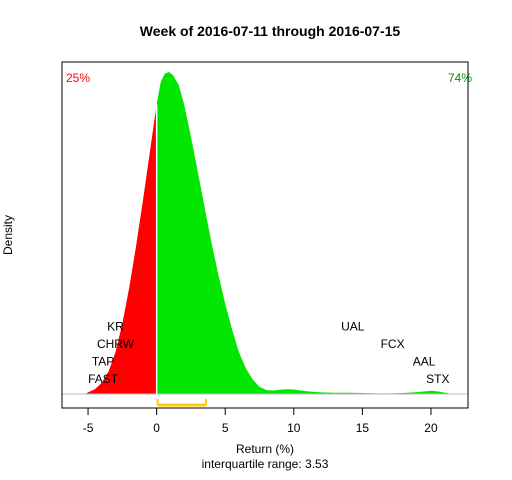  What do you see at coordinates (353, 327) in the screenshot?
I see `ticker-label: UAL` at bounding box center [353, 327].